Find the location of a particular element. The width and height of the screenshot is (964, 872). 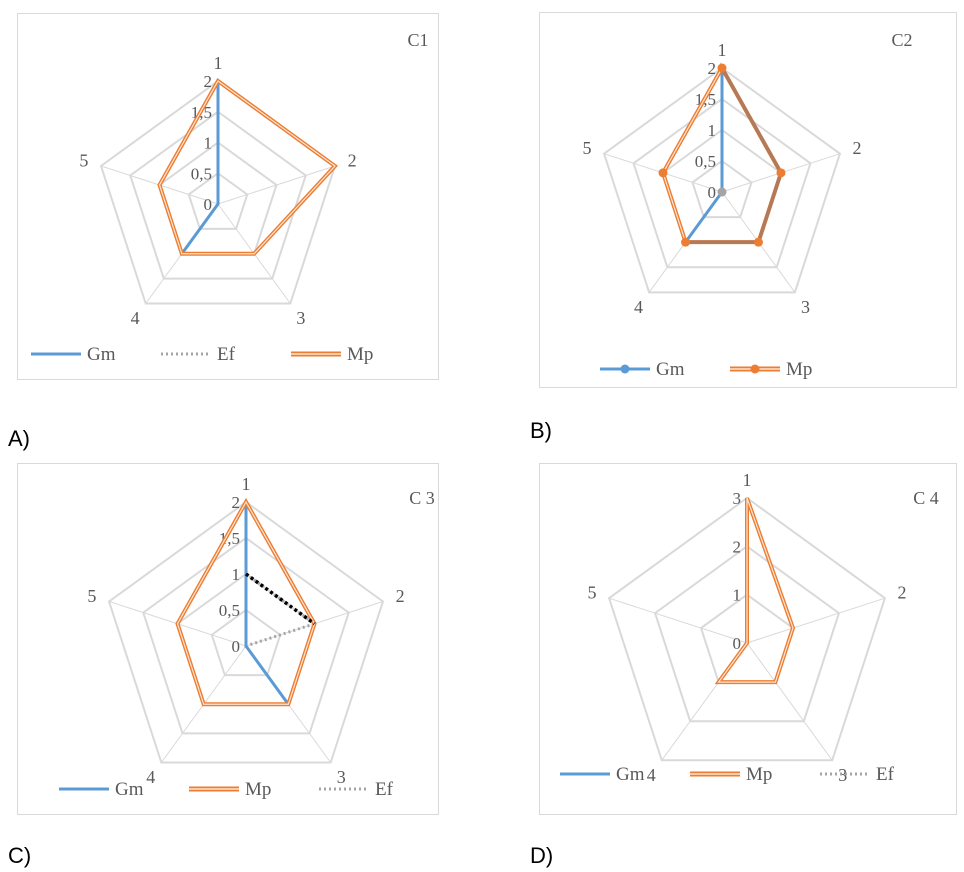

legend-marker-gm is located at coordinates (625, 369).